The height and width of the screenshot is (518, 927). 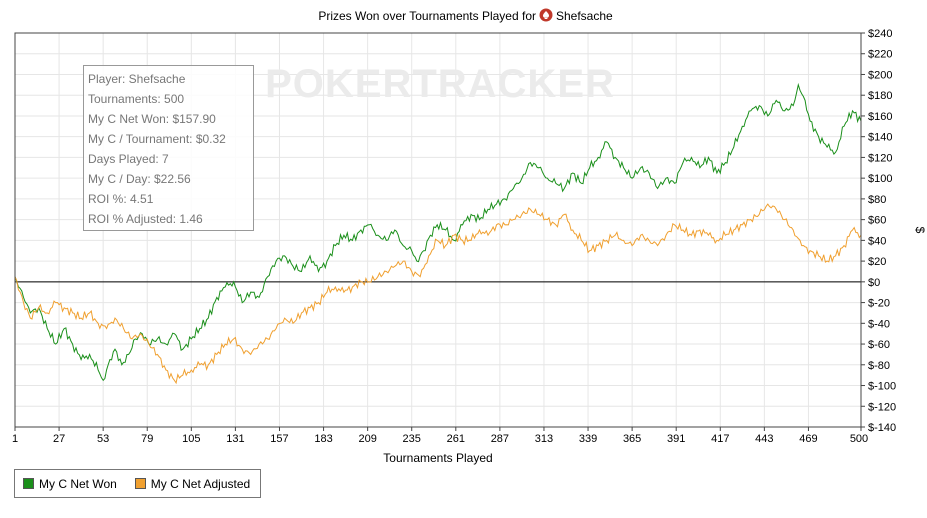 What do you see at coordinates (200, 483) in the screenshot?
I see `legend-label-net-adjusted: My C Net Adjusted` at bounding box center [200, 483].